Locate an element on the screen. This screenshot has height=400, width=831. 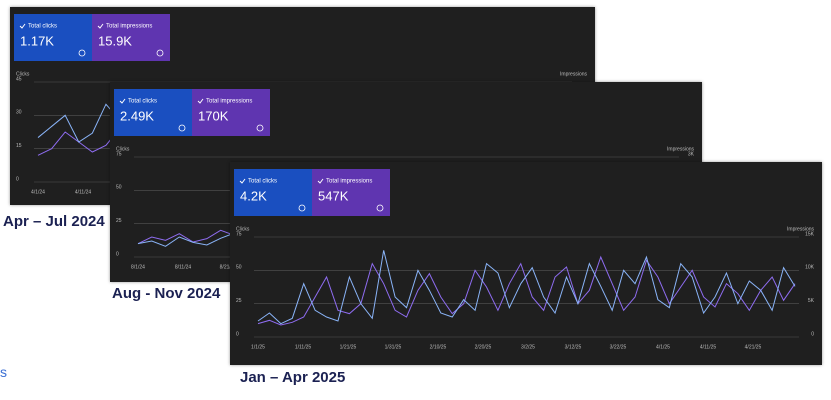
clicks-line is located at coordinates (526, 287).